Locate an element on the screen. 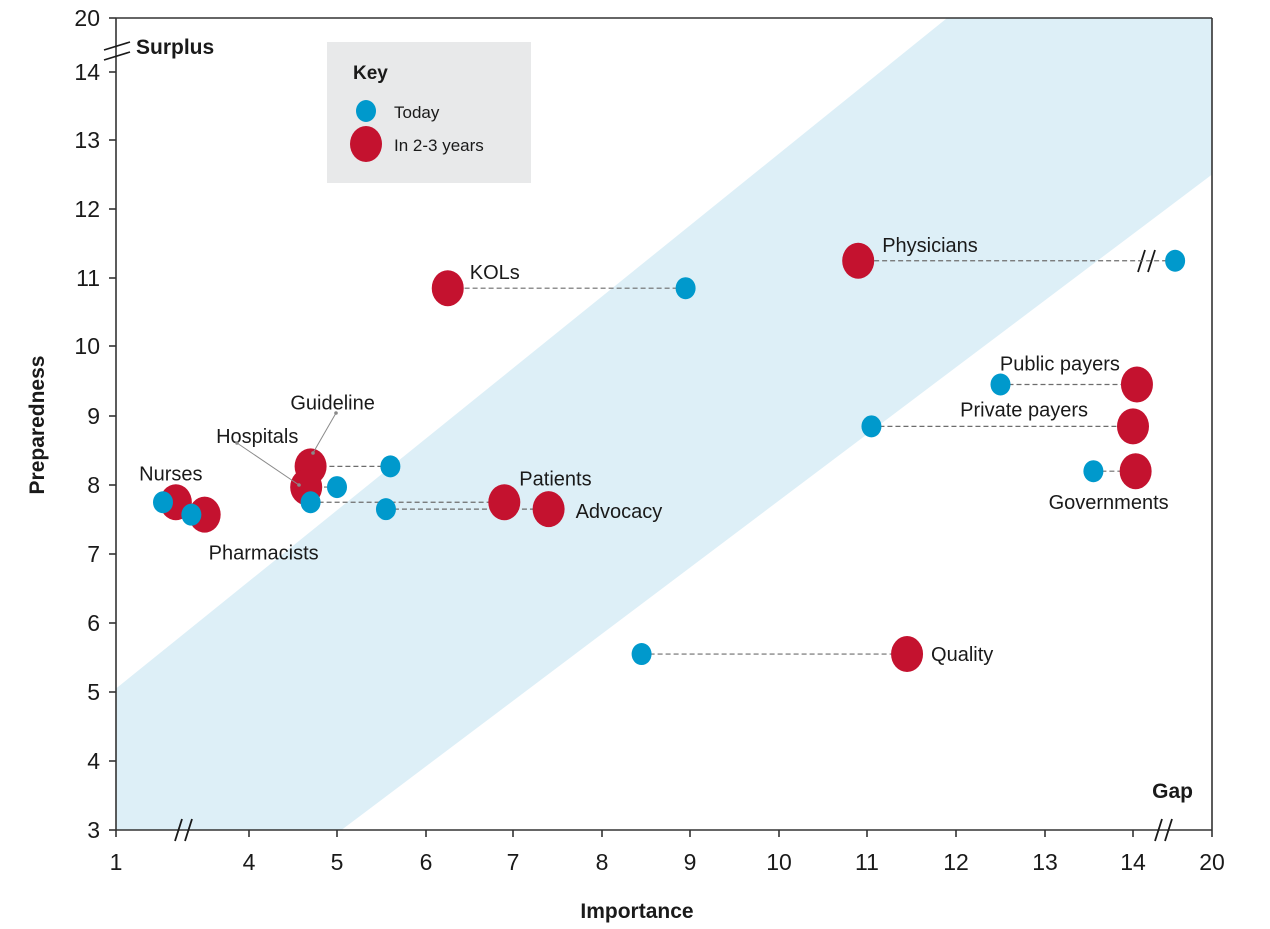 The width and height of the screenshot is (1270, 929). legend-title: Key is located at coordinates (370, 73).